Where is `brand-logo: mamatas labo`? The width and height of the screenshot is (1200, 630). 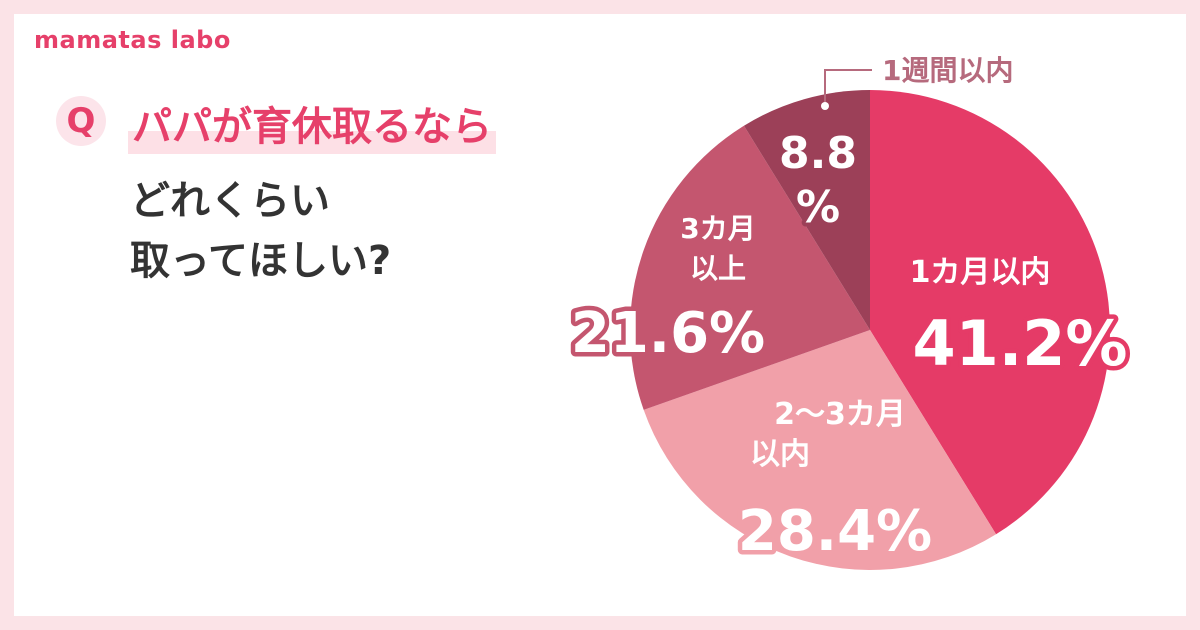
brand-logo: mamatas labo is located at coordinates (132, 40).